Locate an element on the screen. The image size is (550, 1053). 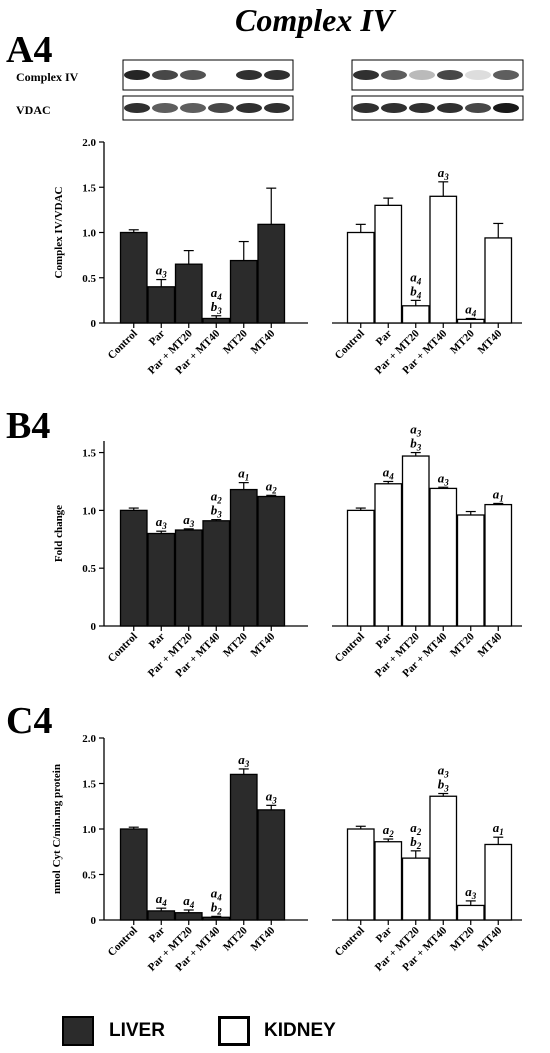
blot-label-complex-iv: Complex IV is located at coordinates (47, 77).